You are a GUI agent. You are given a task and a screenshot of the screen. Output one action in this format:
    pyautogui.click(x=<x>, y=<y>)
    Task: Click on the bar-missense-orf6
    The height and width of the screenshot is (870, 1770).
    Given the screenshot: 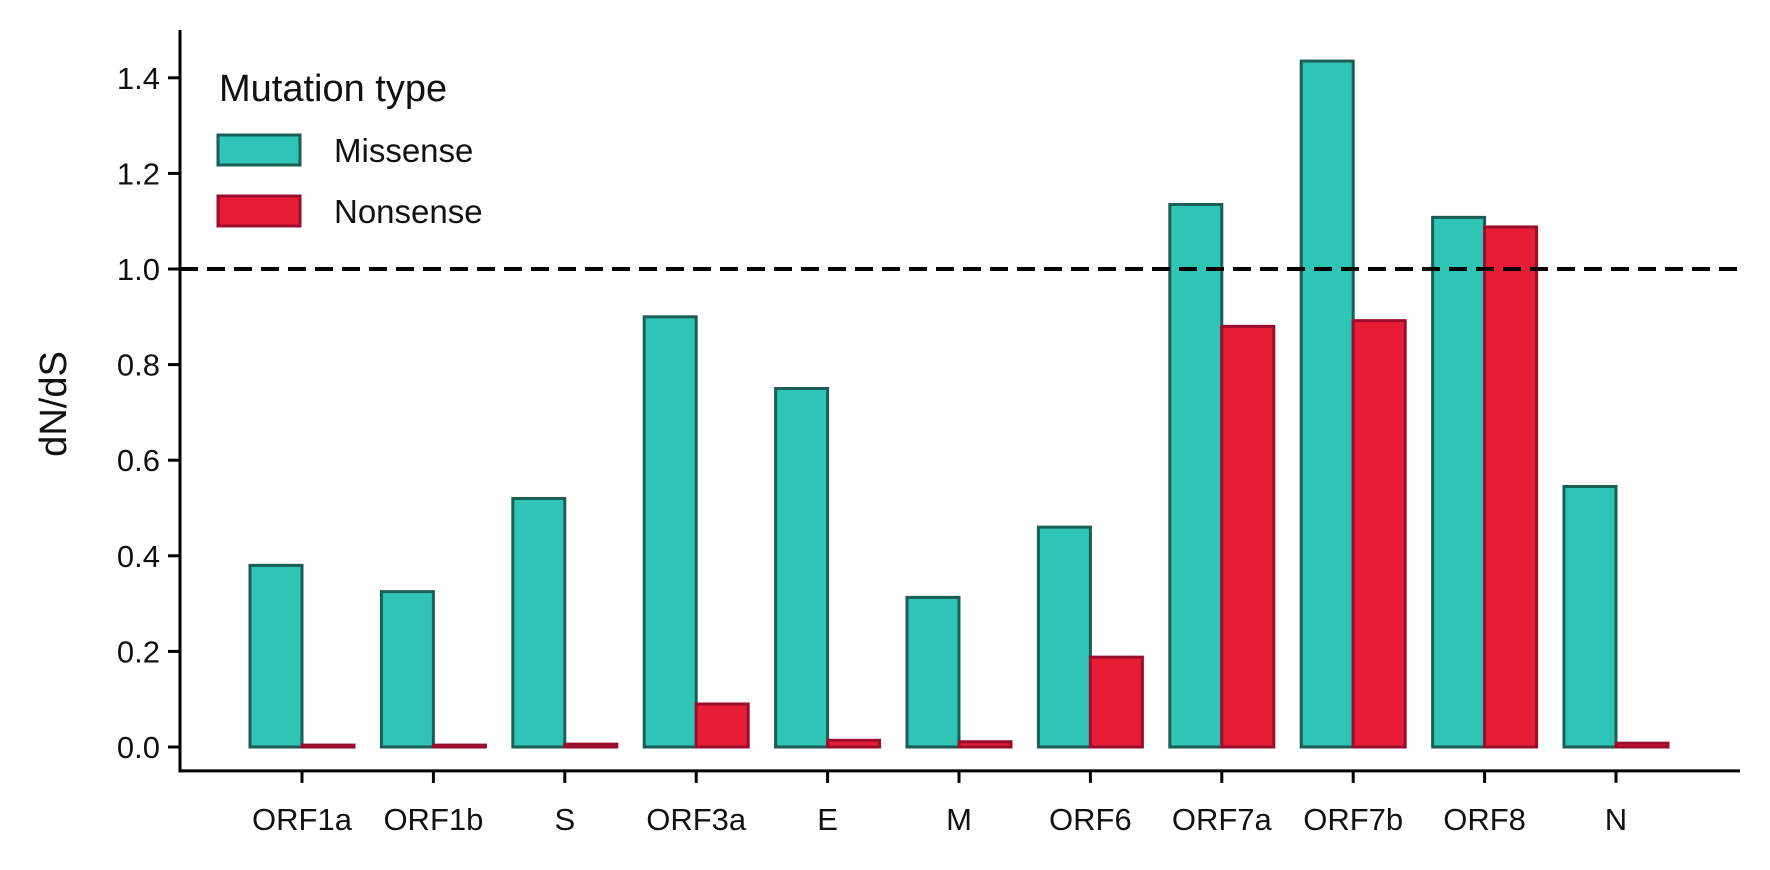 What is the action you would take?
    pyautogui.click(x=1064, y=637)
    